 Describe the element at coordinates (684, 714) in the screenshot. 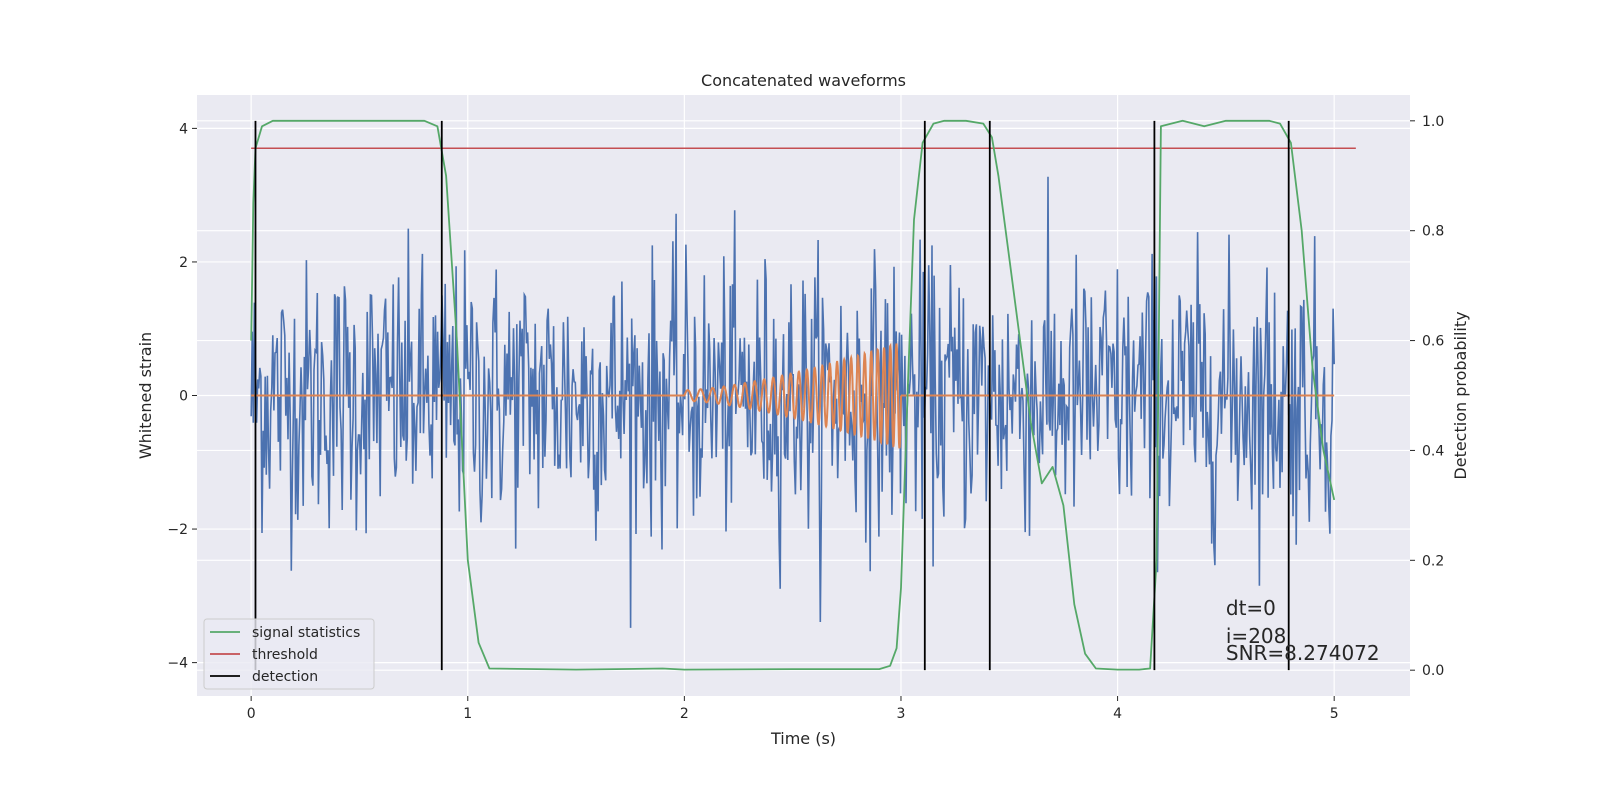

I see `x-tick-label: 2` at that location.